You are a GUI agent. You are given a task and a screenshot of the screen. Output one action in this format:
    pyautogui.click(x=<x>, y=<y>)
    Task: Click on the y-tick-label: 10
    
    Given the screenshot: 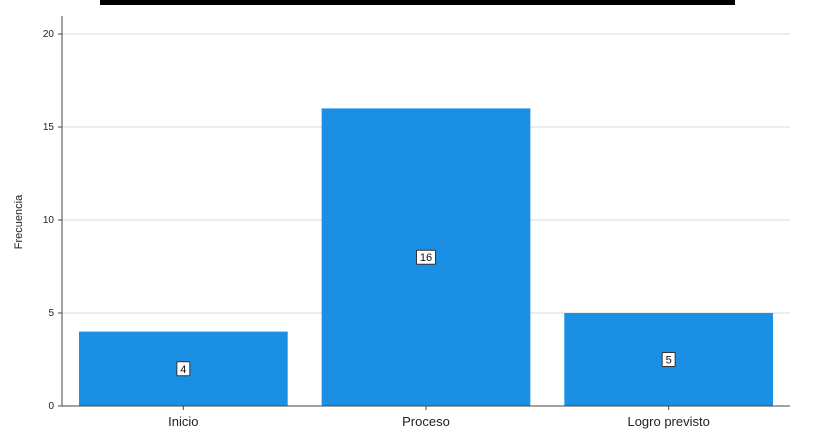 What is the action you would take?
    pyautogui.click(x=49, y=220)
    